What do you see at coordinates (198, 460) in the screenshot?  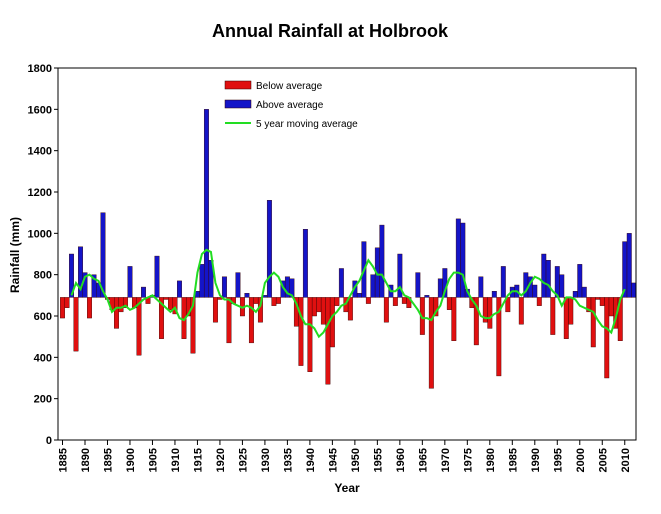 I see `x-tick-label: 1915` at bounding box center [198, 460].